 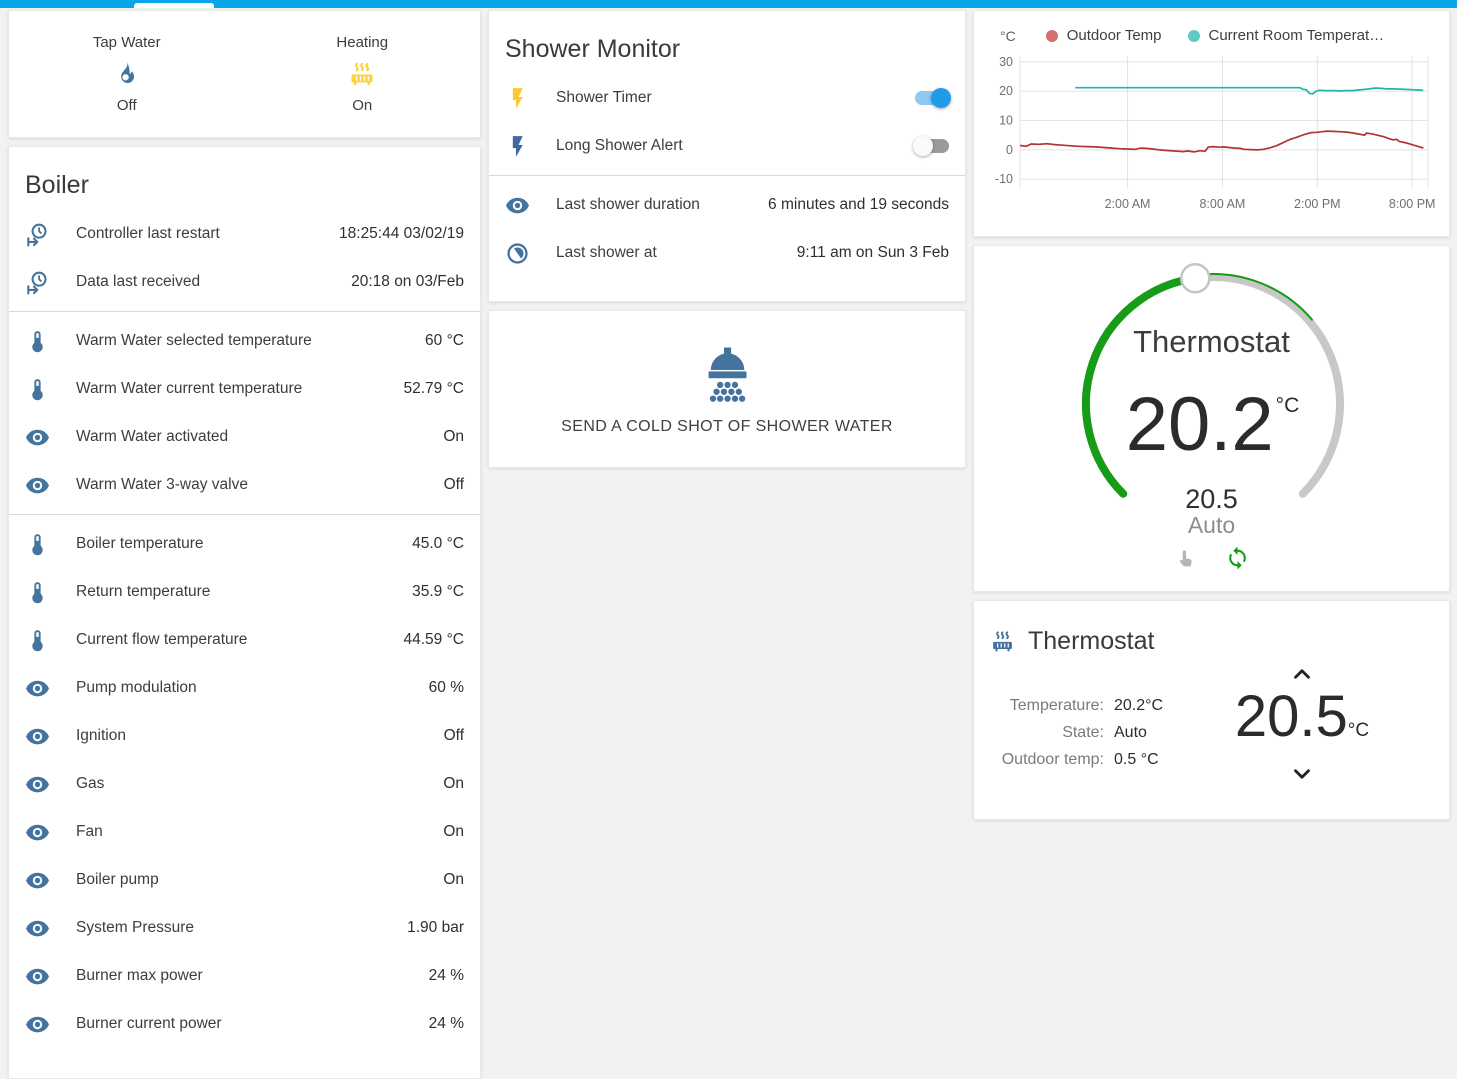 I want to click on sensor-row: Warm Water selected temperature 60 °C, so click(x=244, y=341).